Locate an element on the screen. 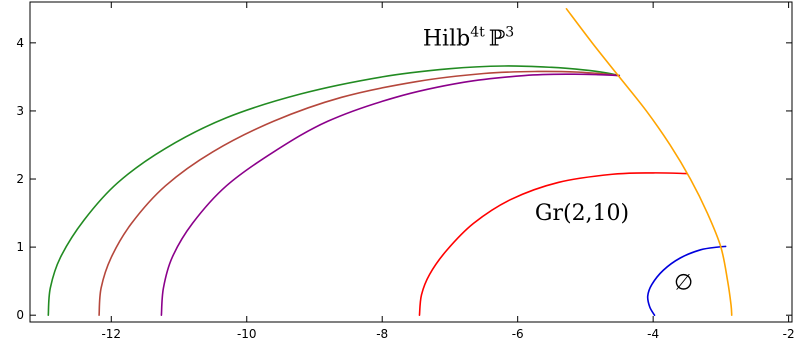 The height and width of the screenshot is (345, 796). x-tick-label-1: -10 is located at coordinates (247, 334).